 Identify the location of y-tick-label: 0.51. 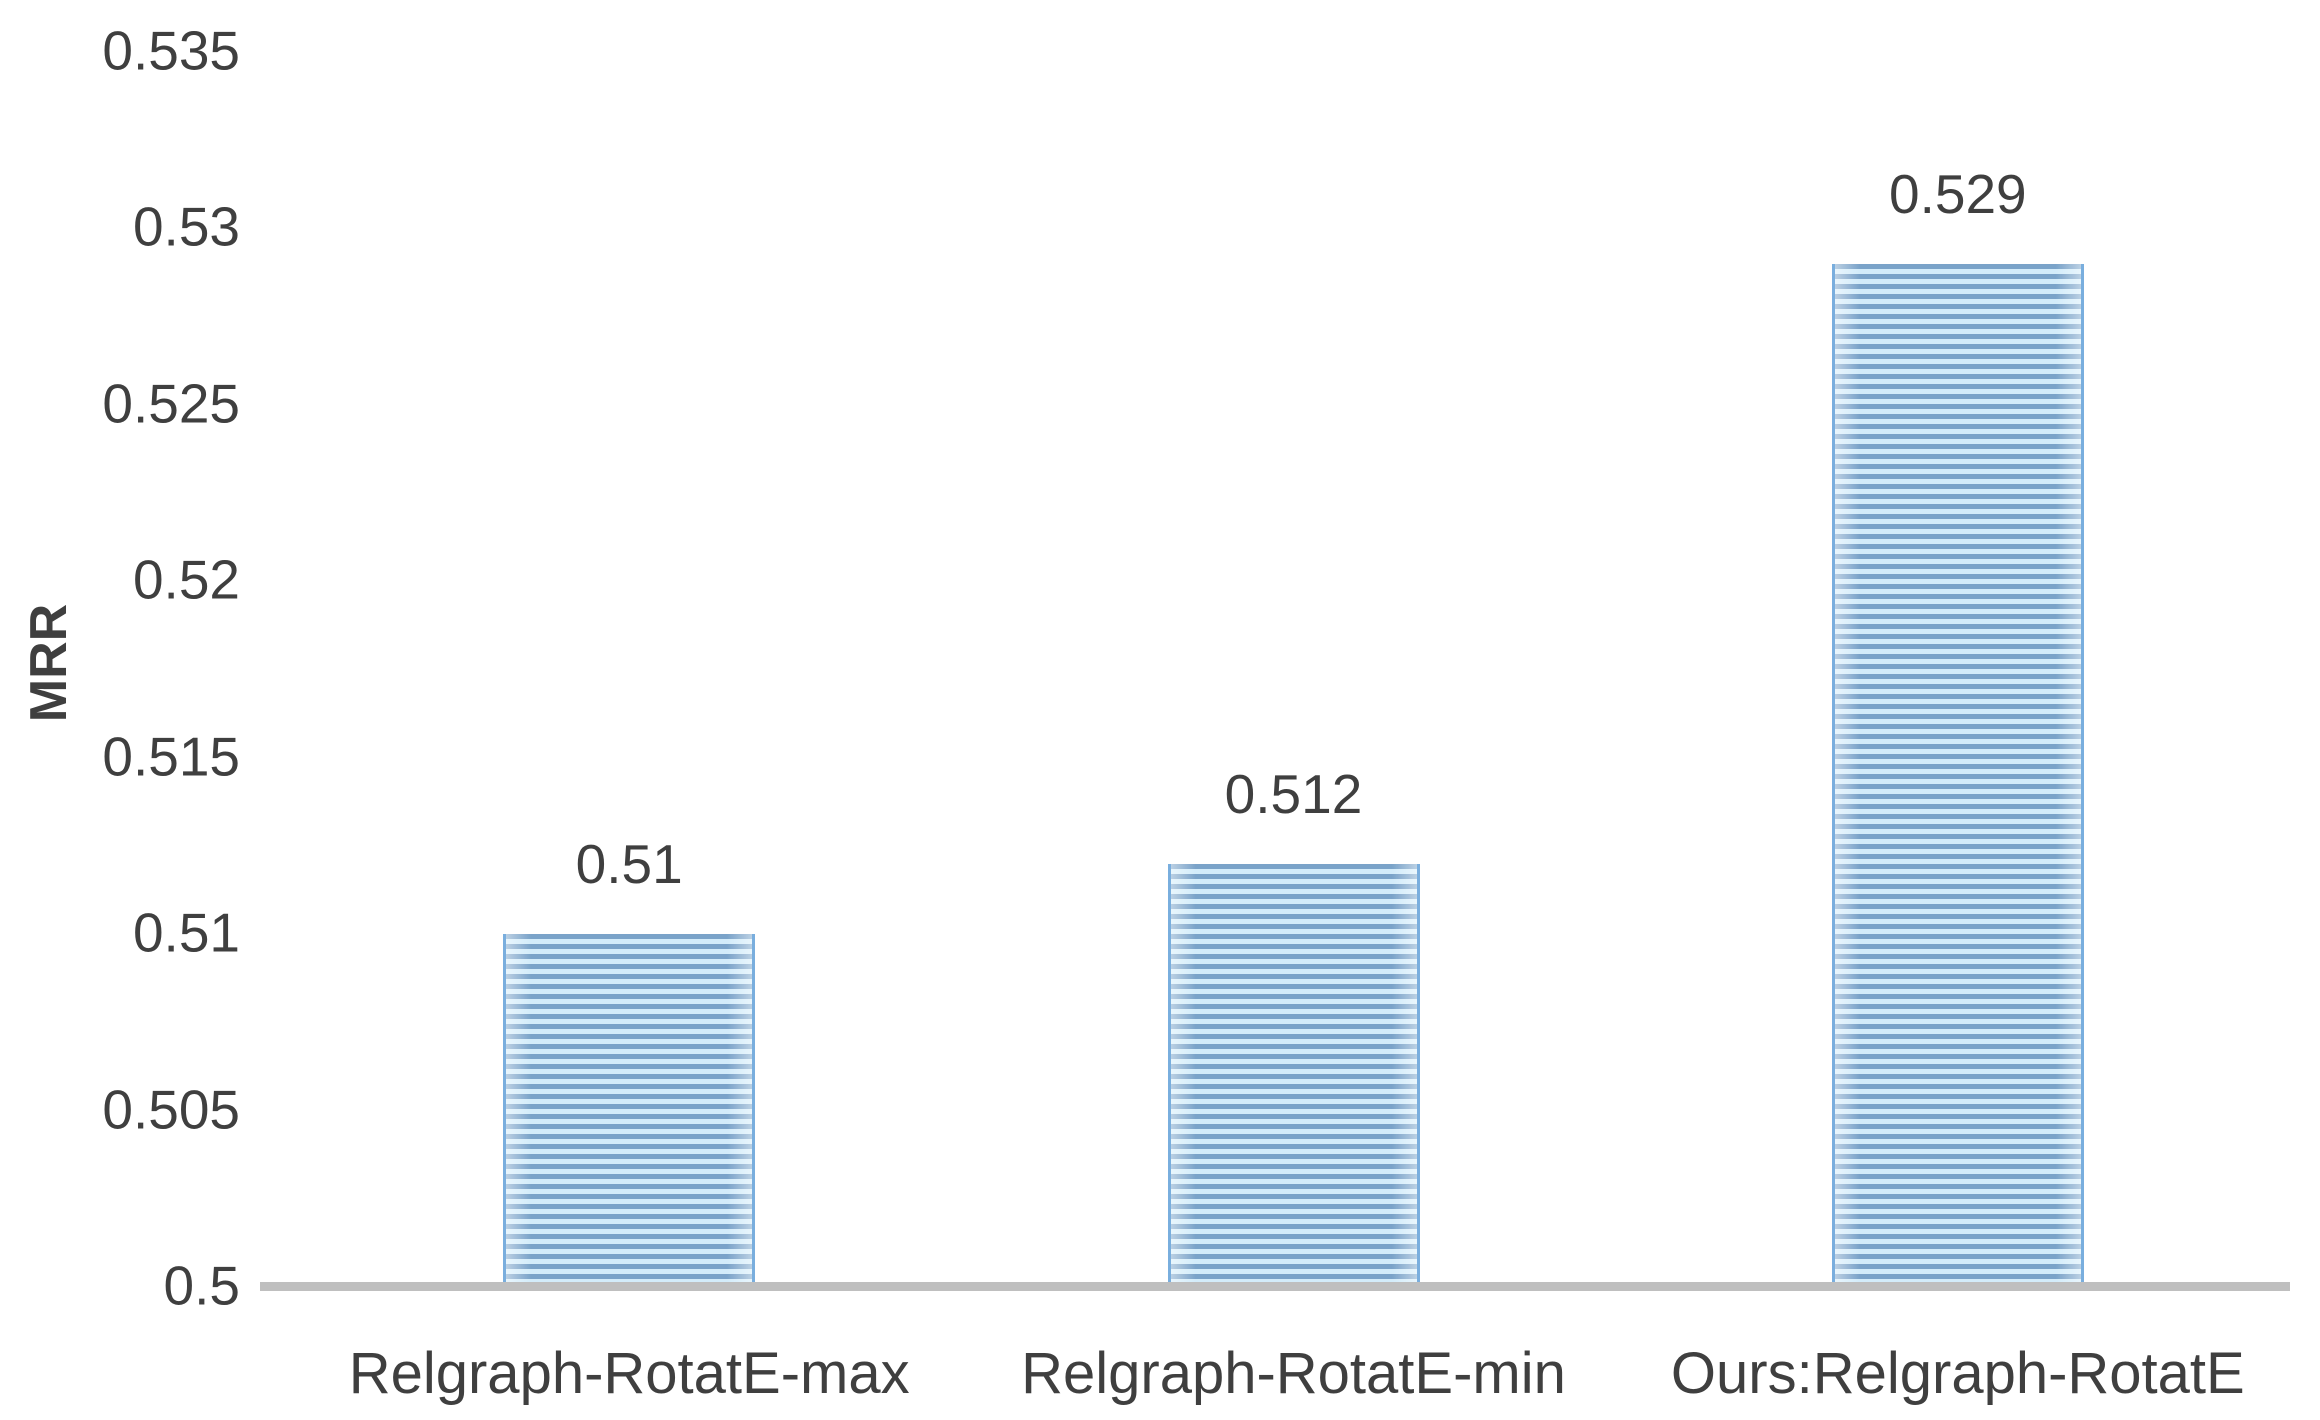
(186, 932).